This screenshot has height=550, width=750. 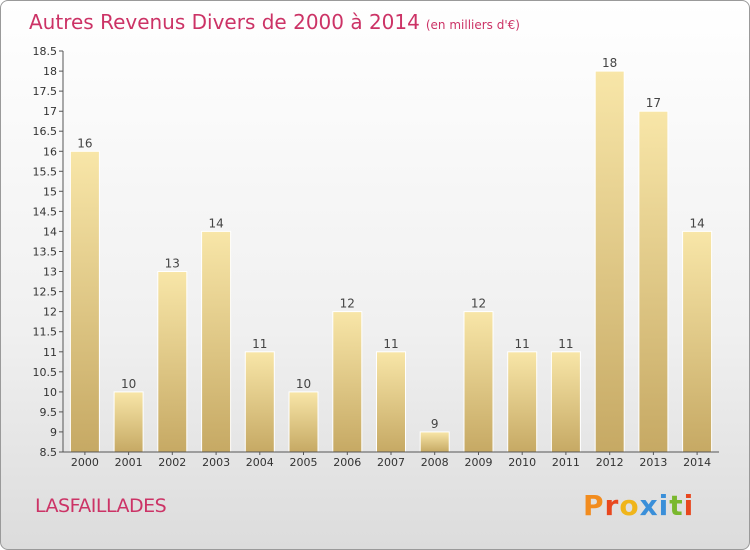 I want to click on y-tick-label: 10, so click(x=50, y=392).